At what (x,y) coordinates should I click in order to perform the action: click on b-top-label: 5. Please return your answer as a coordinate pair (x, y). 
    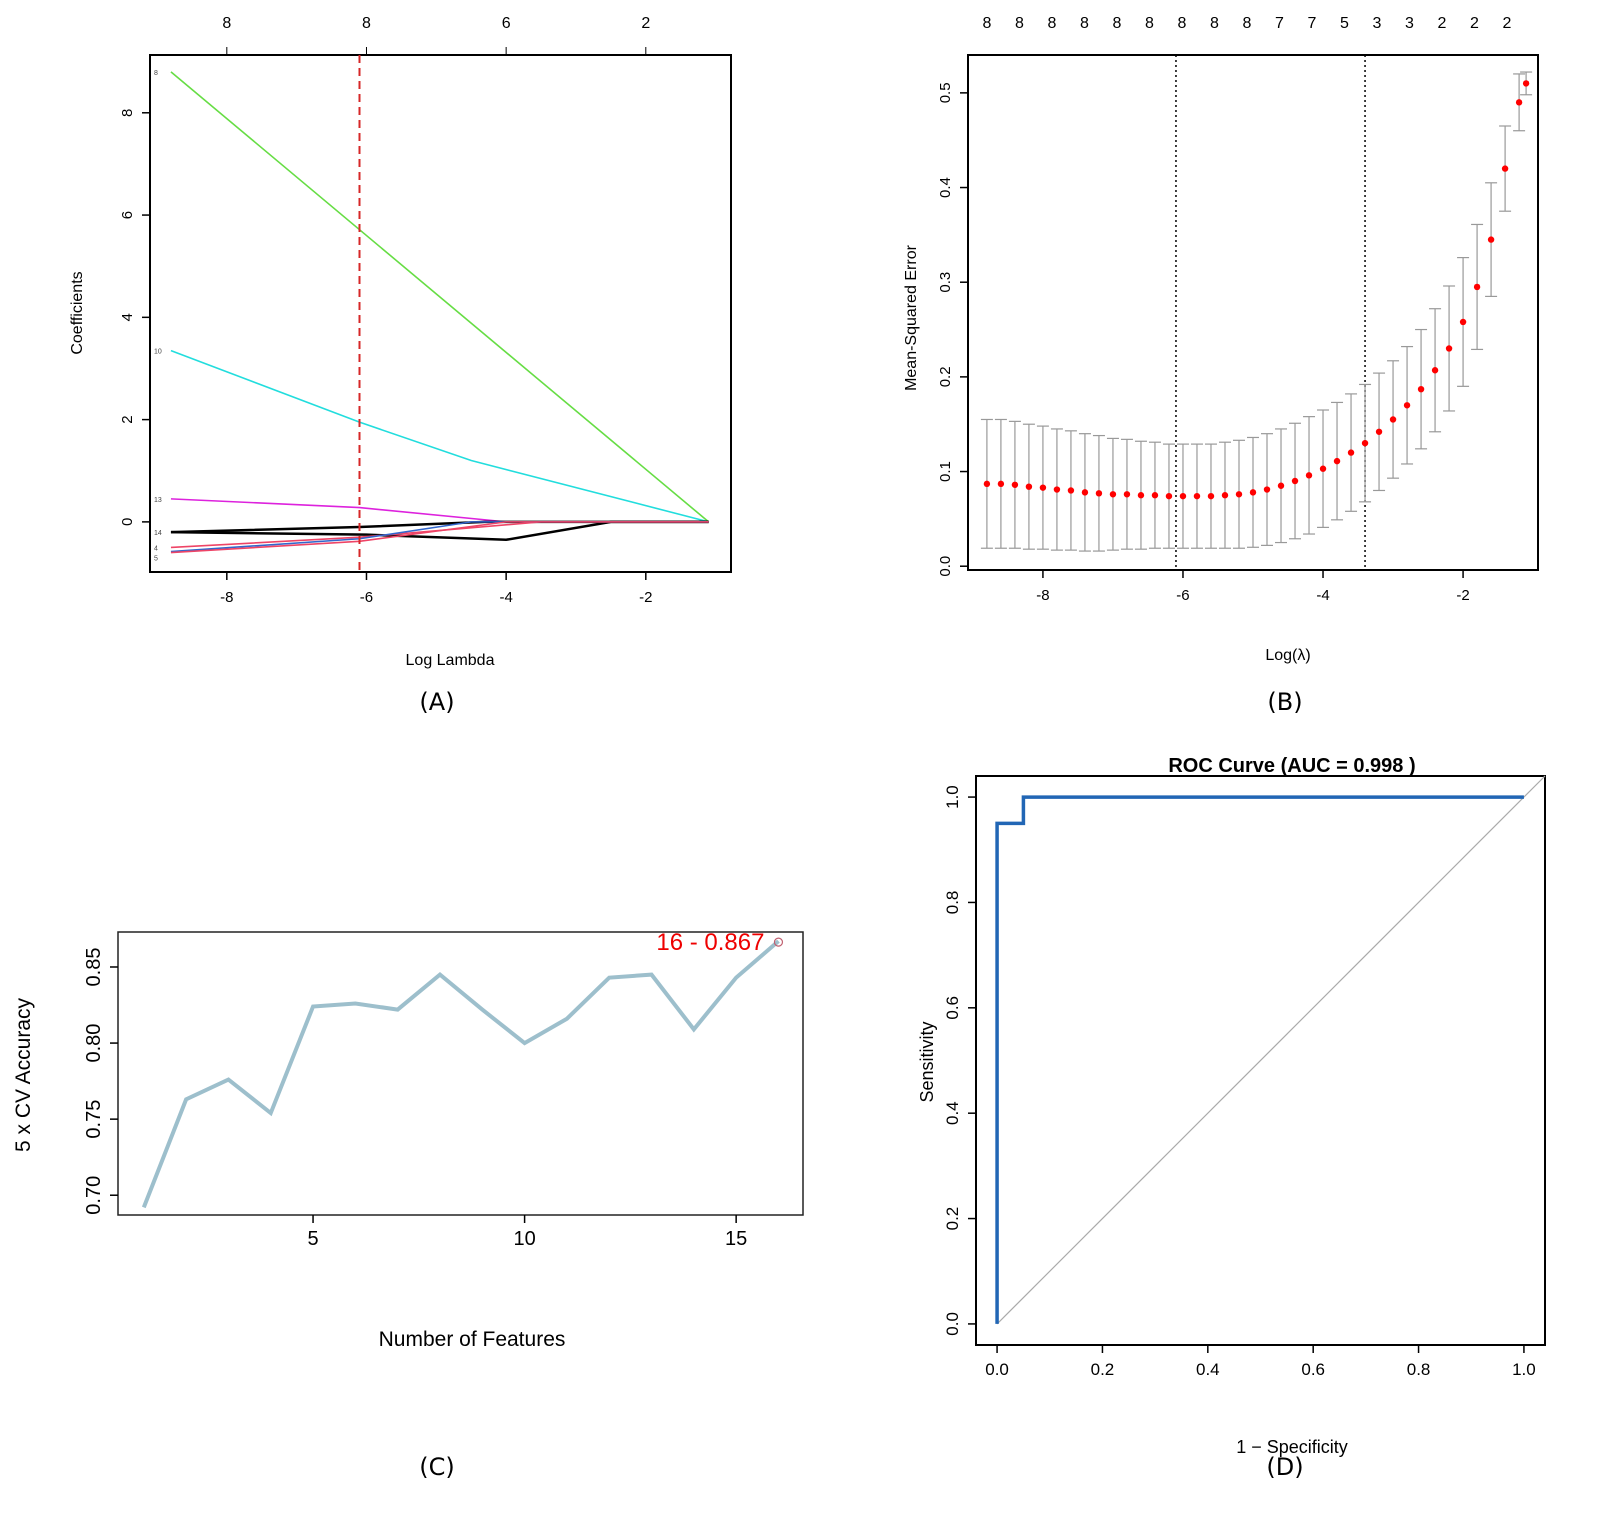
    Looking at the image, I should click on (1344, 23).